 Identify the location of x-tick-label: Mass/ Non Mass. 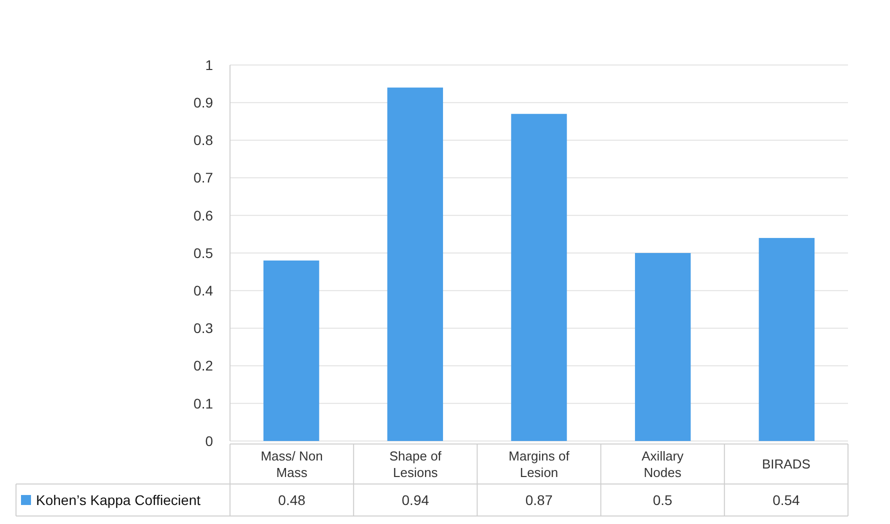
(291, 464).